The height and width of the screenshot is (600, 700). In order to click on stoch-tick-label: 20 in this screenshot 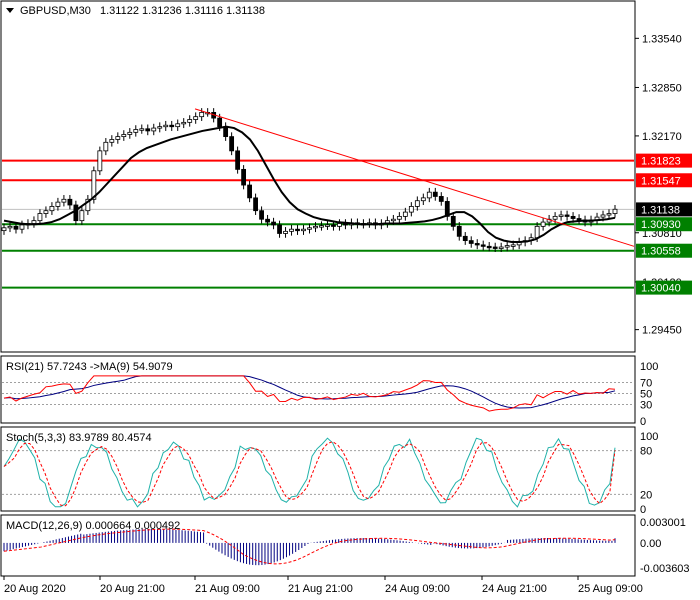, I will do `click(646, 495)`.